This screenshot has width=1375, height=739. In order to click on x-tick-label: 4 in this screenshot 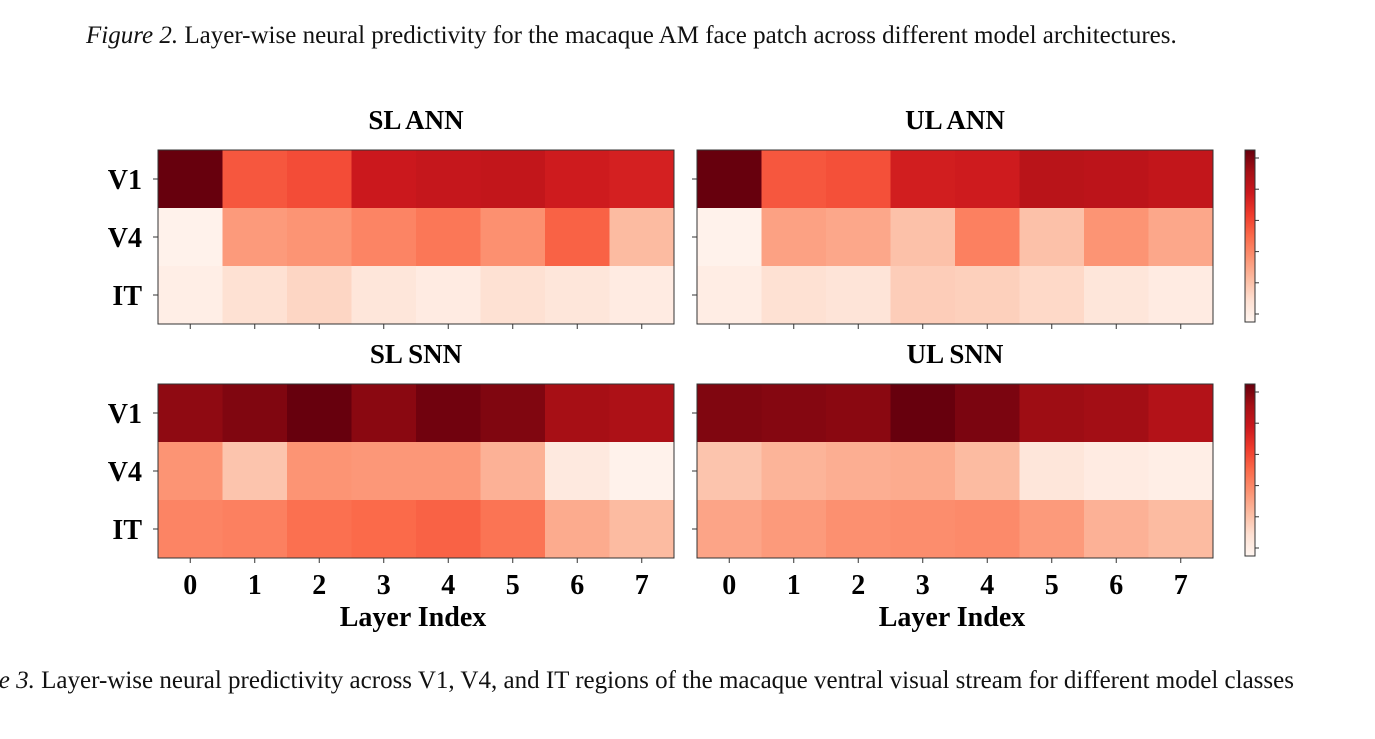, I will do `click(987, 585)`.